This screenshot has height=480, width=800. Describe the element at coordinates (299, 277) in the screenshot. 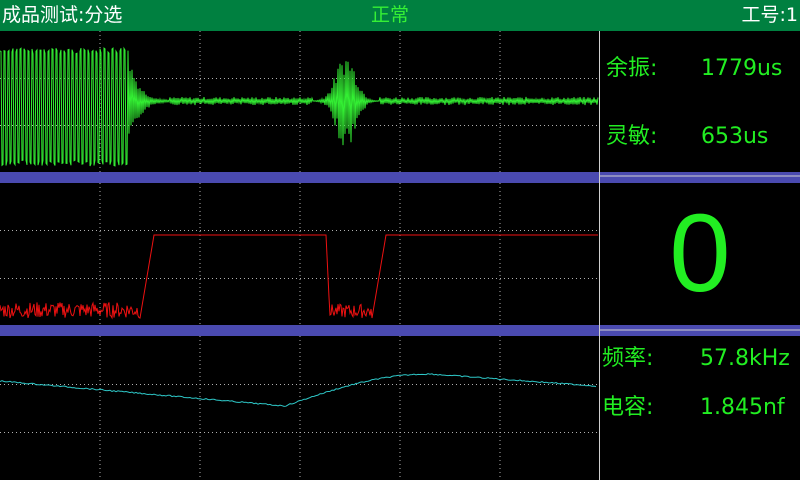

I see `pulse-trace` at that location.